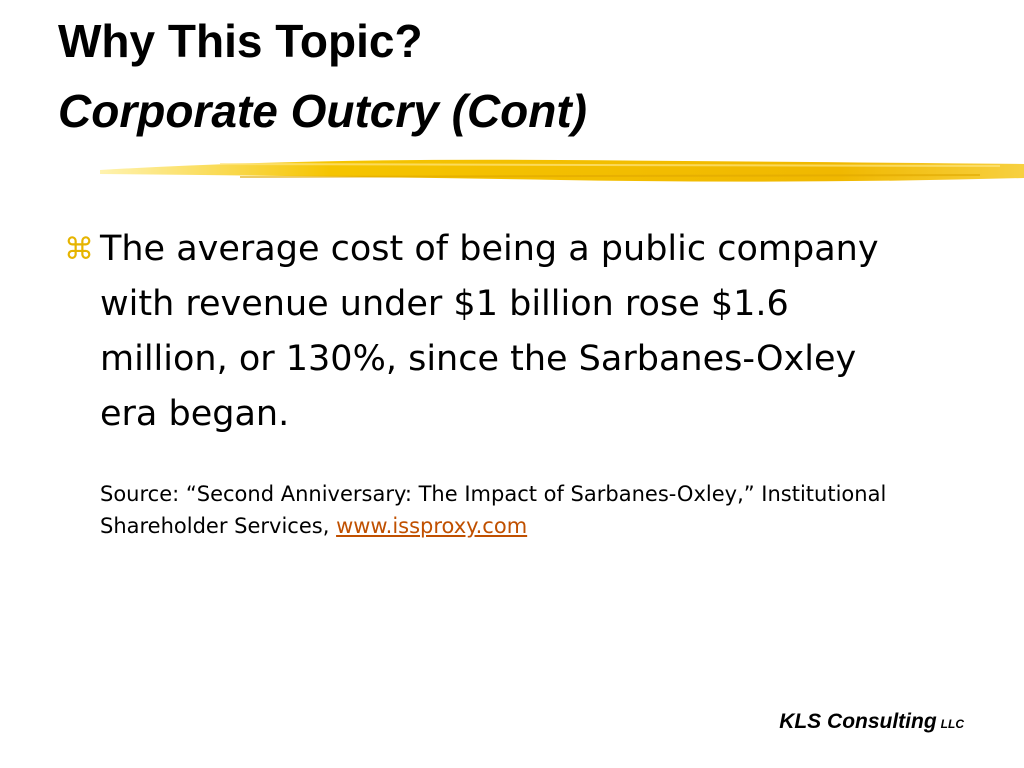 The width and height of the screenshot is (1024, 768). Describe the element at coordinates (240, 41) in the screenshot. I see `title-line1: Why This Topic?` at that location.